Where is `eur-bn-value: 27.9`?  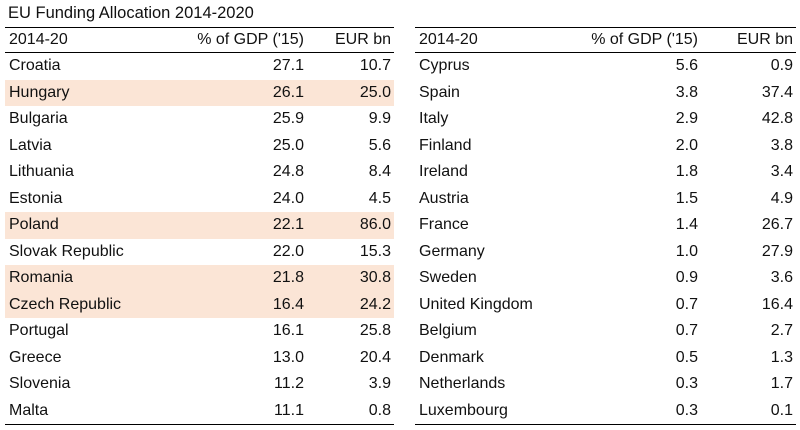 eur-bn-value: 27.9 is located at coordinates (777, 251).